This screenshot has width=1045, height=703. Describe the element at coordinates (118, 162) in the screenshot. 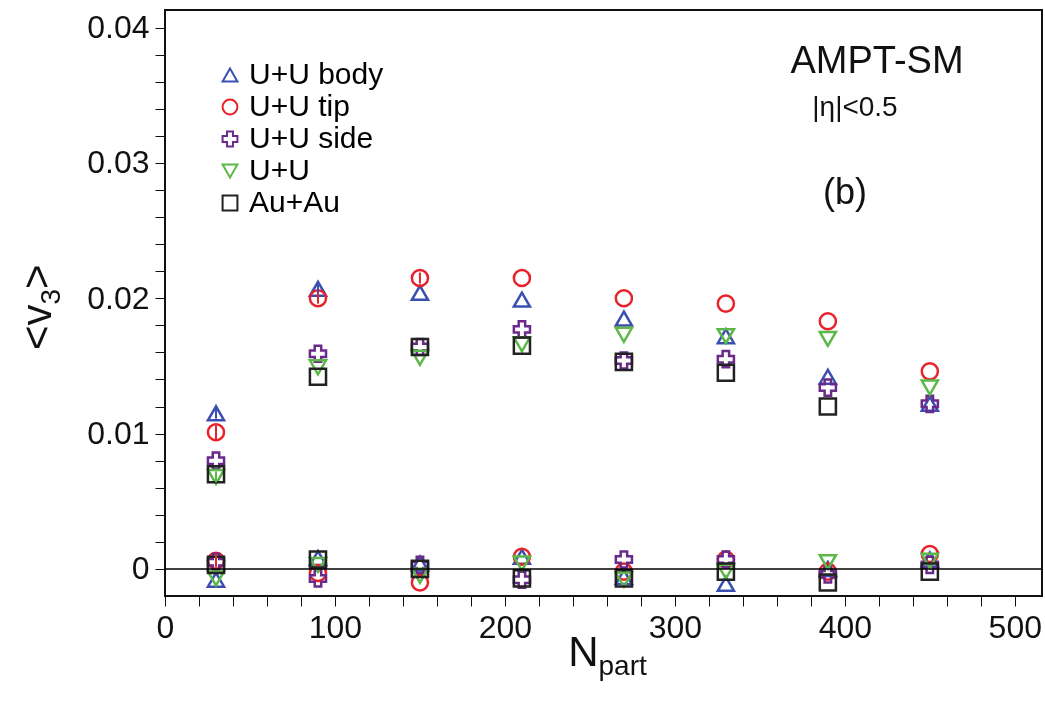

I see `y-tick-label: 0.03` at that location.